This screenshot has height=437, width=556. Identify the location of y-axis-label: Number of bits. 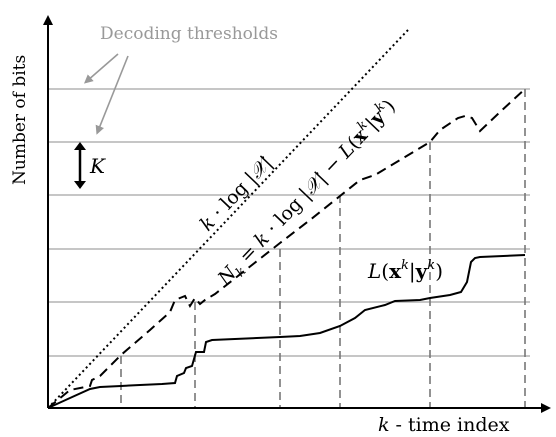
(20, 120).